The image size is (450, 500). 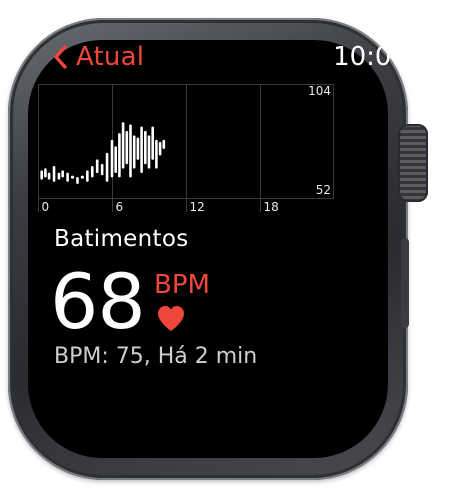 I want to click on chevron-left-icon, so click(x=60, y=57).